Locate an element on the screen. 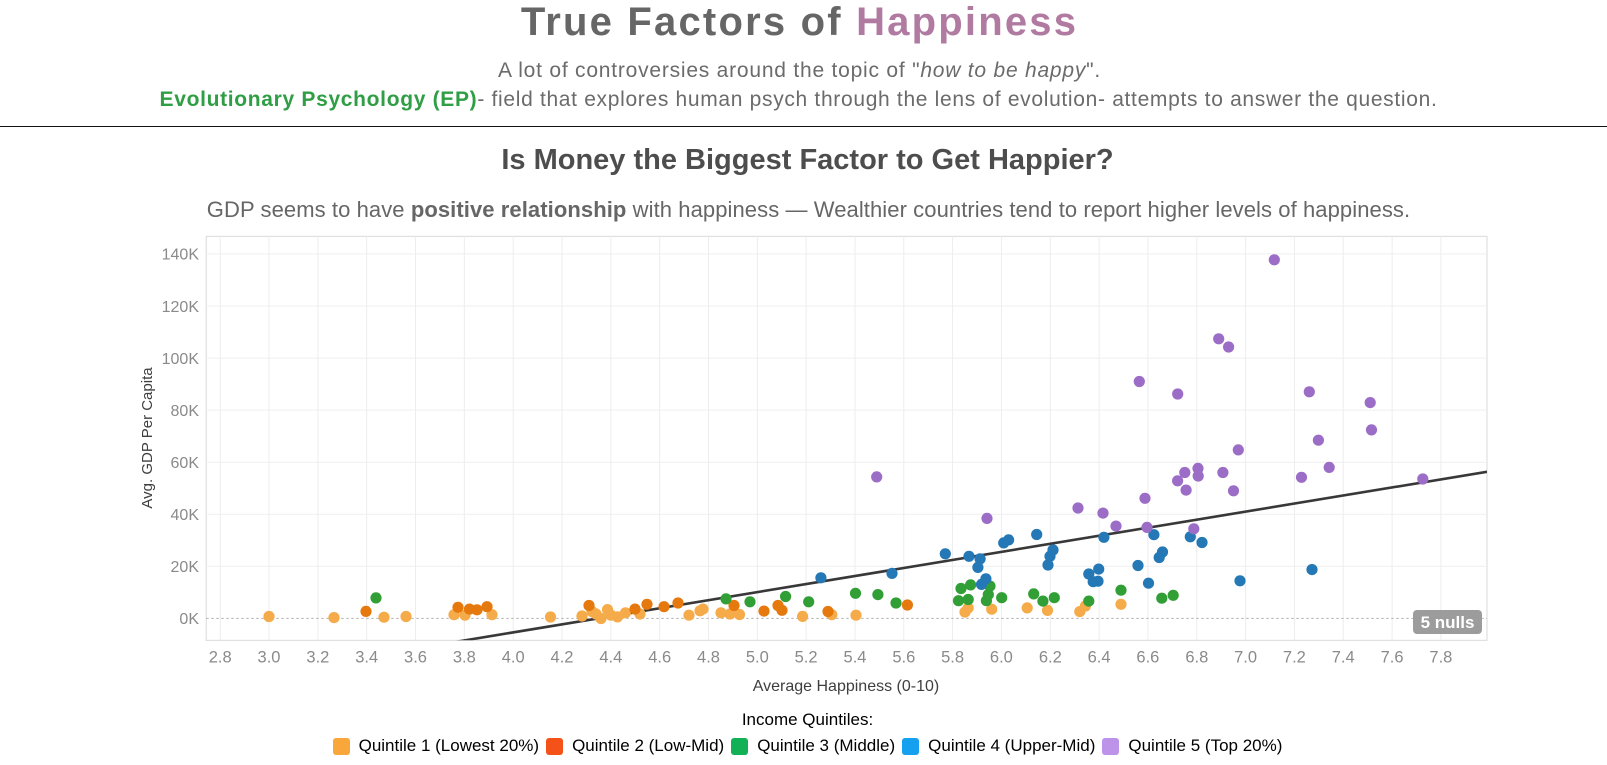 Image resolution: width=1607 pixels, height=765 pixels. svg-text: 7.0 is located at coordinates (1245, 658).